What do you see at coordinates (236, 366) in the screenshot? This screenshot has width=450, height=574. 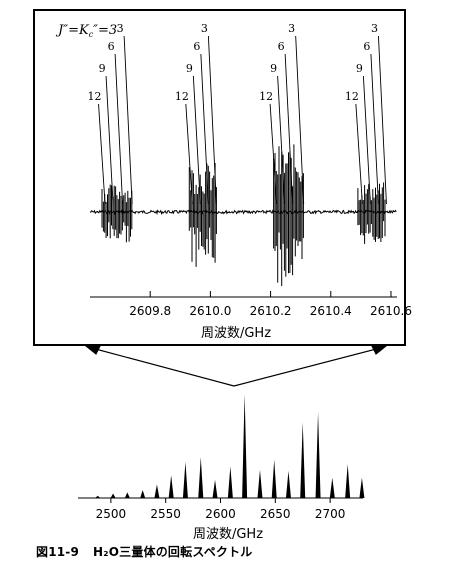 I see `zoom-connector` at bounding box center [236, 366].